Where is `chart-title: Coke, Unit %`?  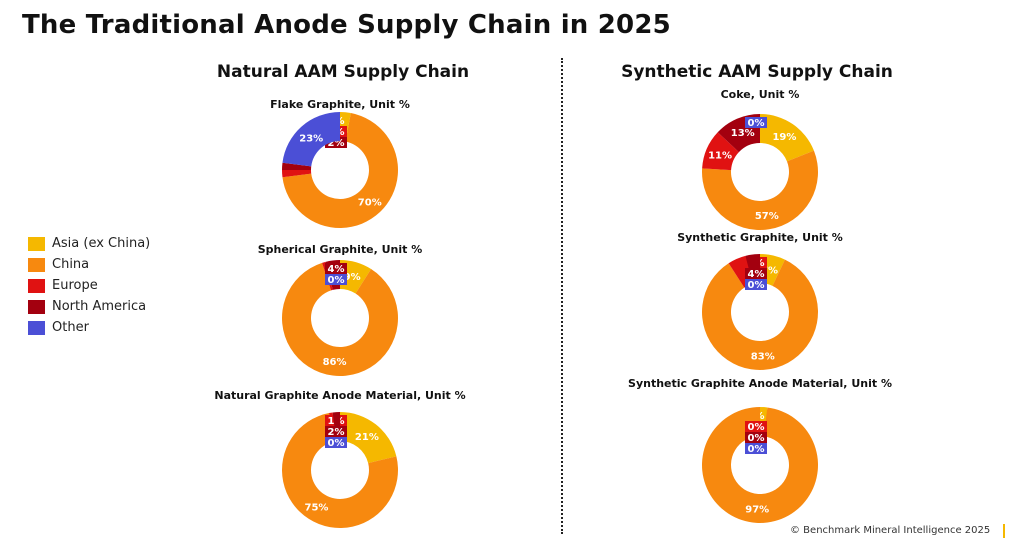 chart-title: Coke, Unit % is located at coordinates (760, 94).